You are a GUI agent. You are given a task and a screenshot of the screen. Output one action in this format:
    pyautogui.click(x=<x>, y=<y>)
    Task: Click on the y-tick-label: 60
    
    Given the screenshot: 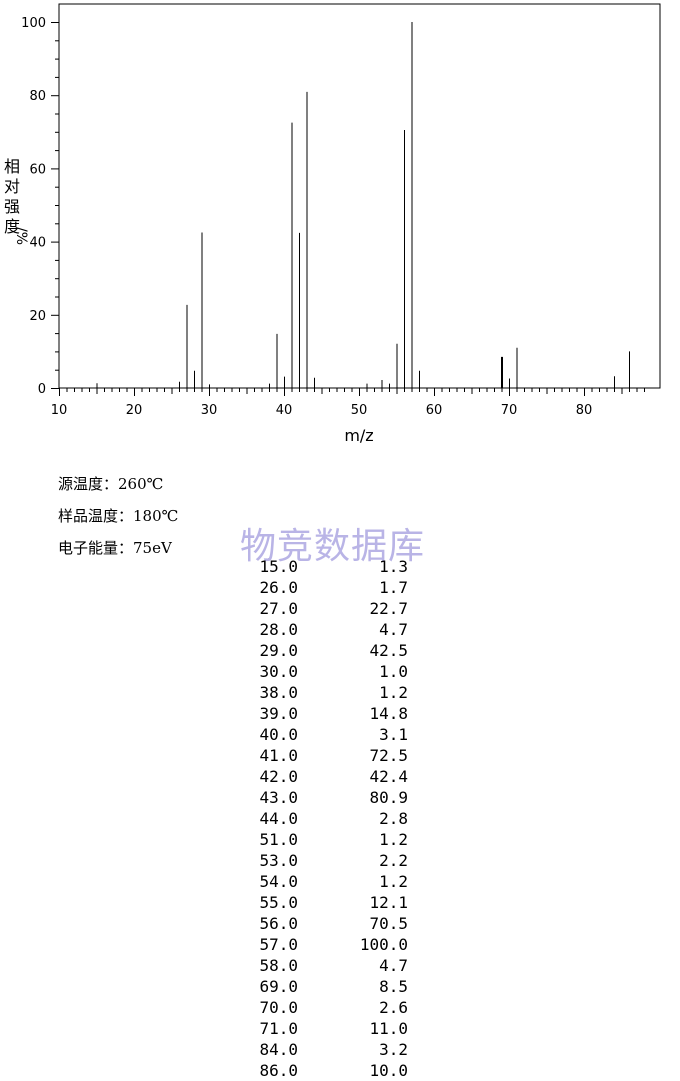 What is the action you would take?
    pyautogui.click(x=37, y=169)
    